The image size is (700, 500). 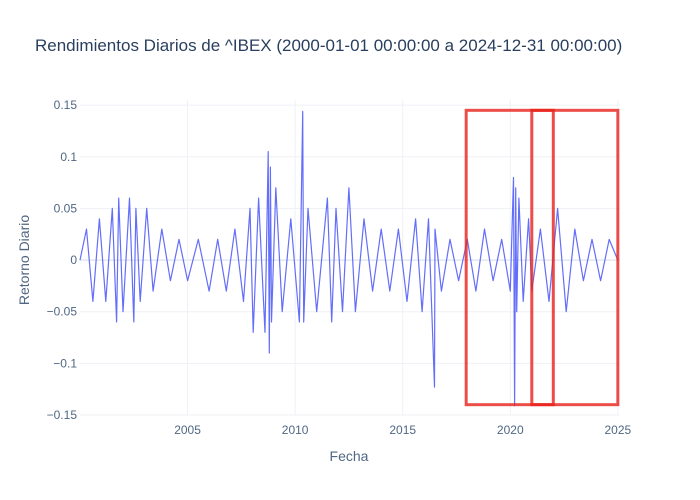 I want to click on y-tick-label: −0.1, so click(x=65, y=363).